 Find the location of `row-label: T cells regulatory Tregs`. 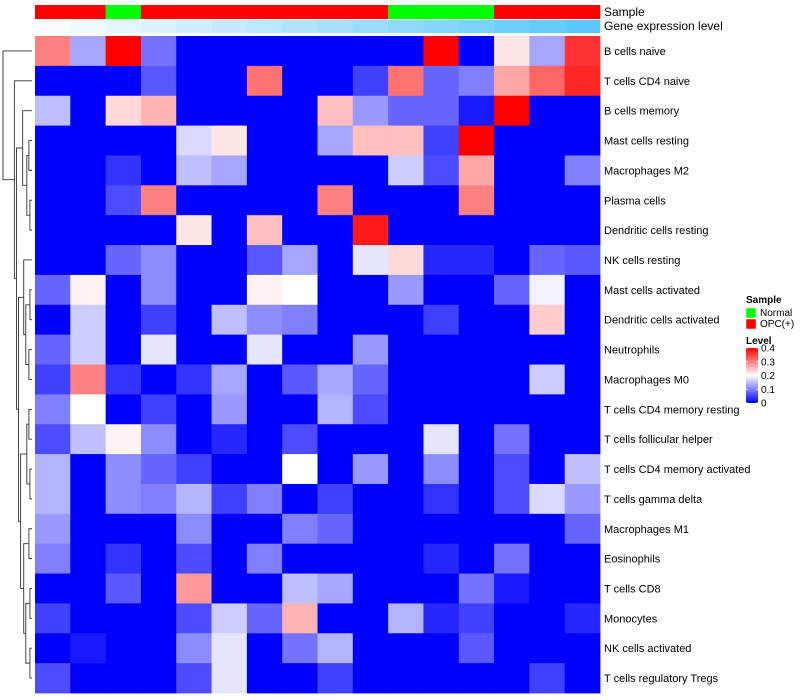

row-label: T cells regulatory Tregs is located at coordinates (661, 679).